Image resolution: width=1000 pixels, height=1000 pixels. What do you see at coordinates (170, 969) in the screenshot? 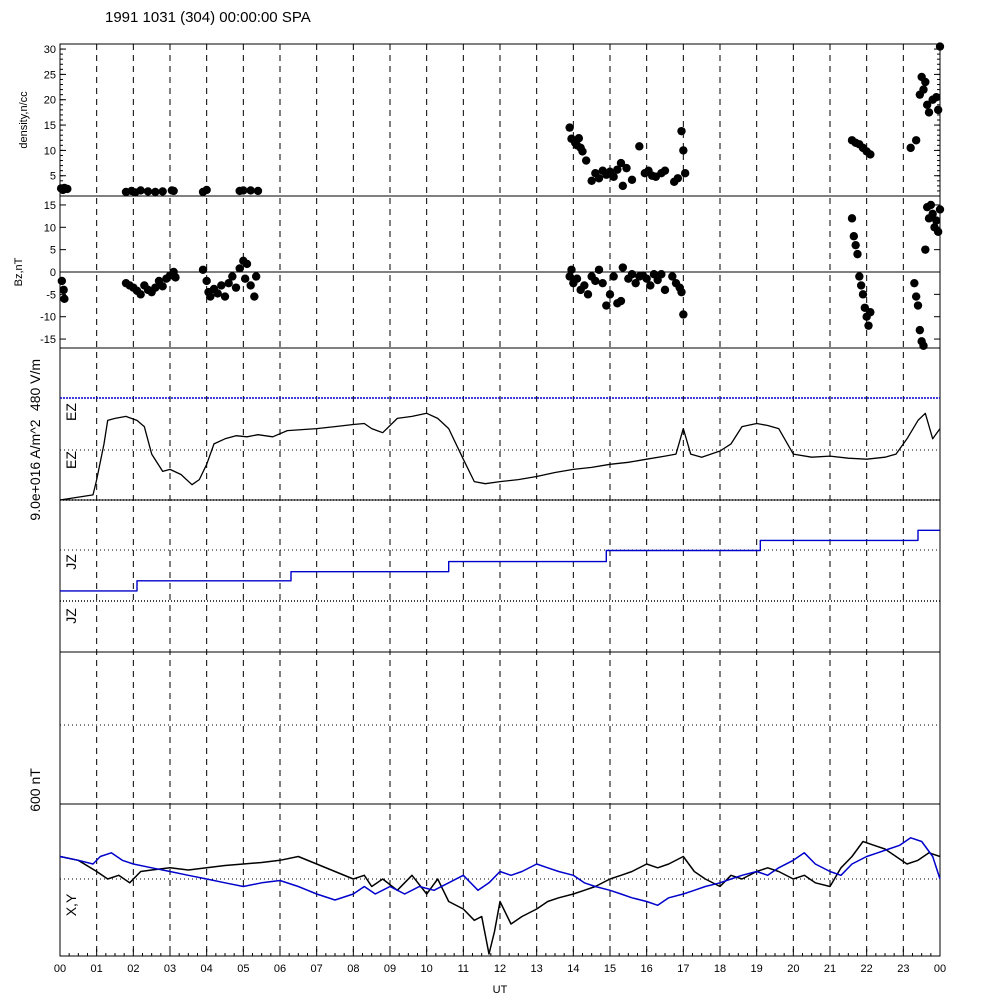
I see `x-tick-label: 03` at bounding box center [170, 969].